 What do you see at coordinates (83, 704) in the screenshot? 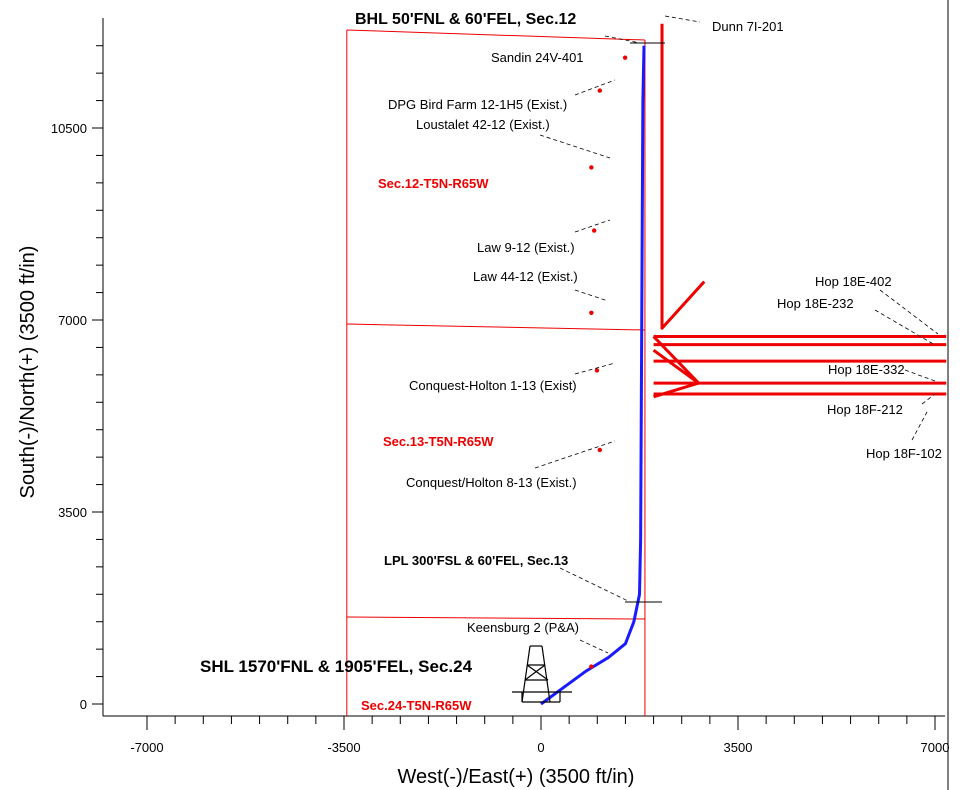
I see `y-tick-label: 0` at bounding box center [83, 704].